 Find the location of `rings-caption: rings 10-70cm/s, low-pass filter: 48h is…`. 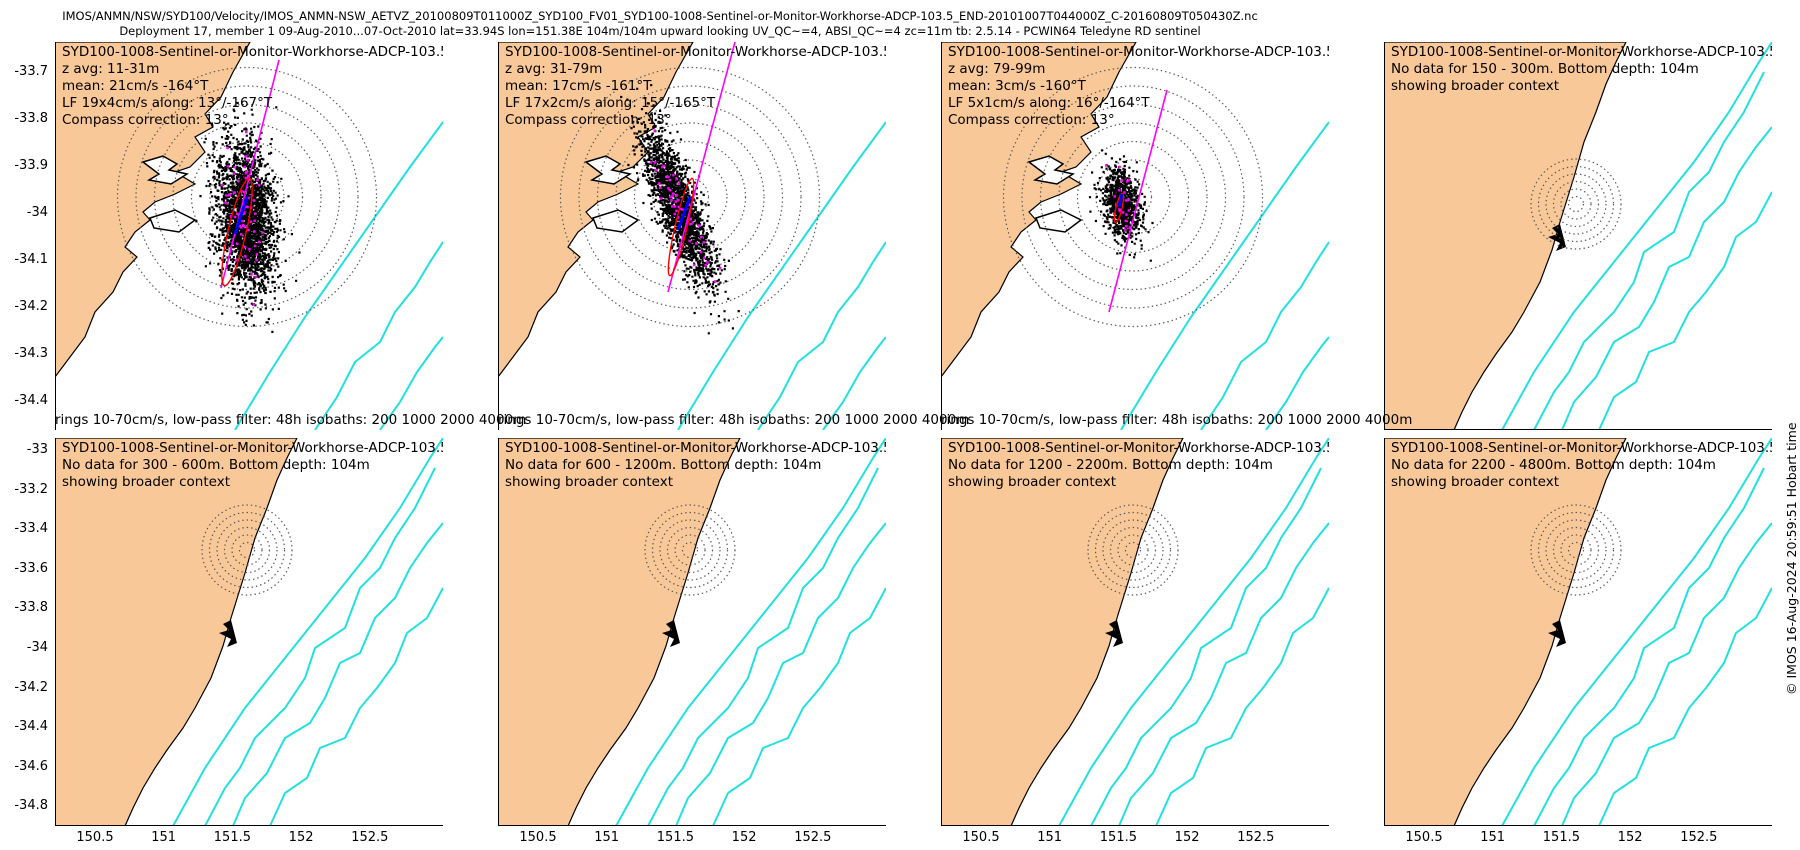

rings-caption: rings 10-70cm/s, low-pass filter: 48h is… is located at coordinates (734, 420).